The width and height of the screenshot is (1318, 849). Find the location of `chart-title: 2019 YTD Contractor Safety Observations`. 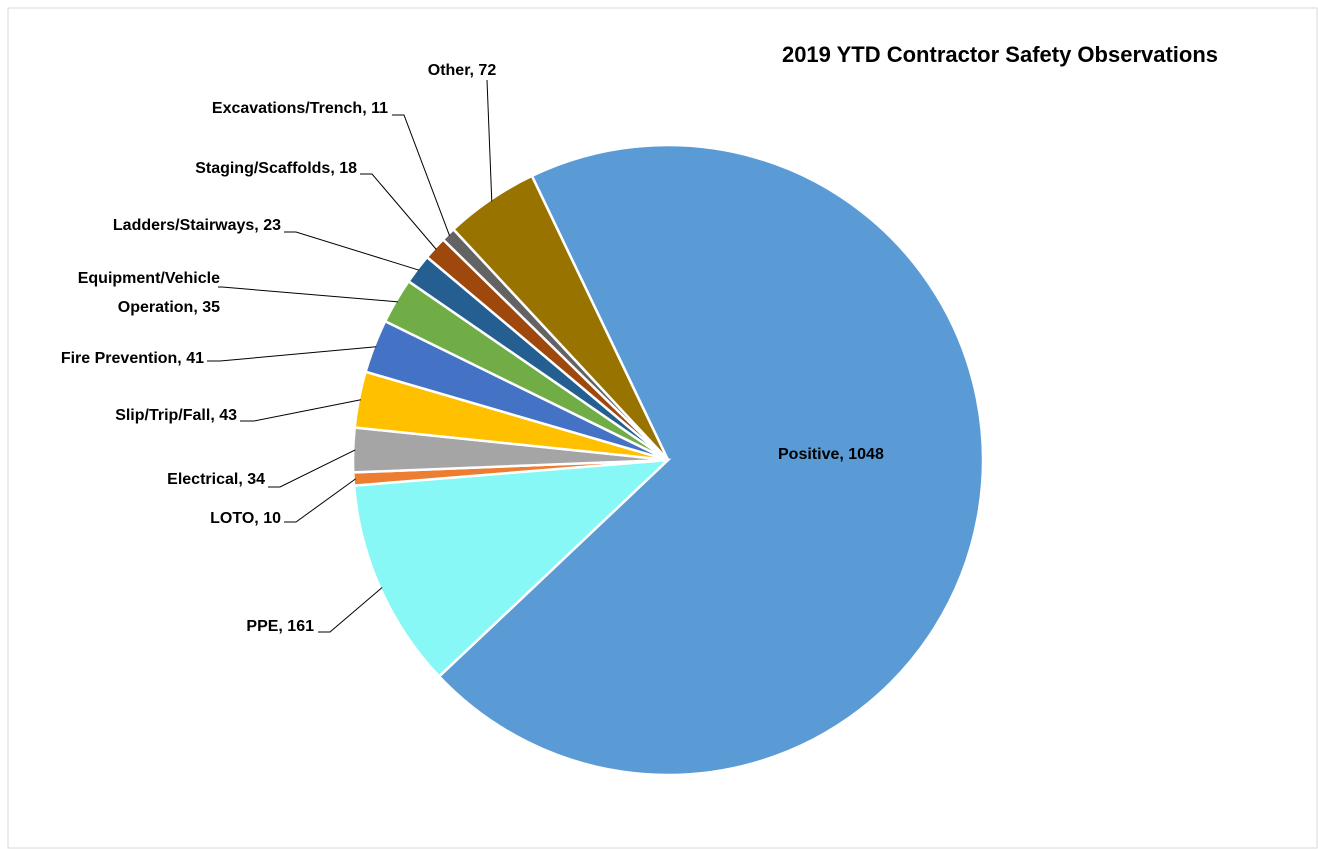

chart-title: 2019 YTD Contractor Safety Observations is located at coordinates (1000, 54).